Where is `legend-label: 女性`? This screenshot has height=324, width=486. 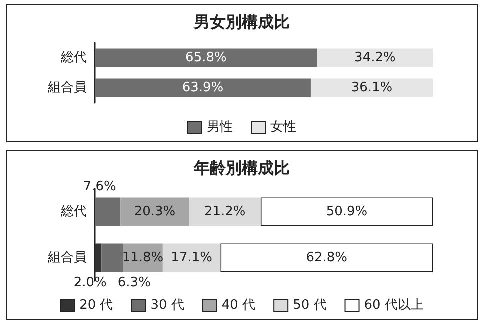
legend-label: 女性 is located at coordinates (283, 127).